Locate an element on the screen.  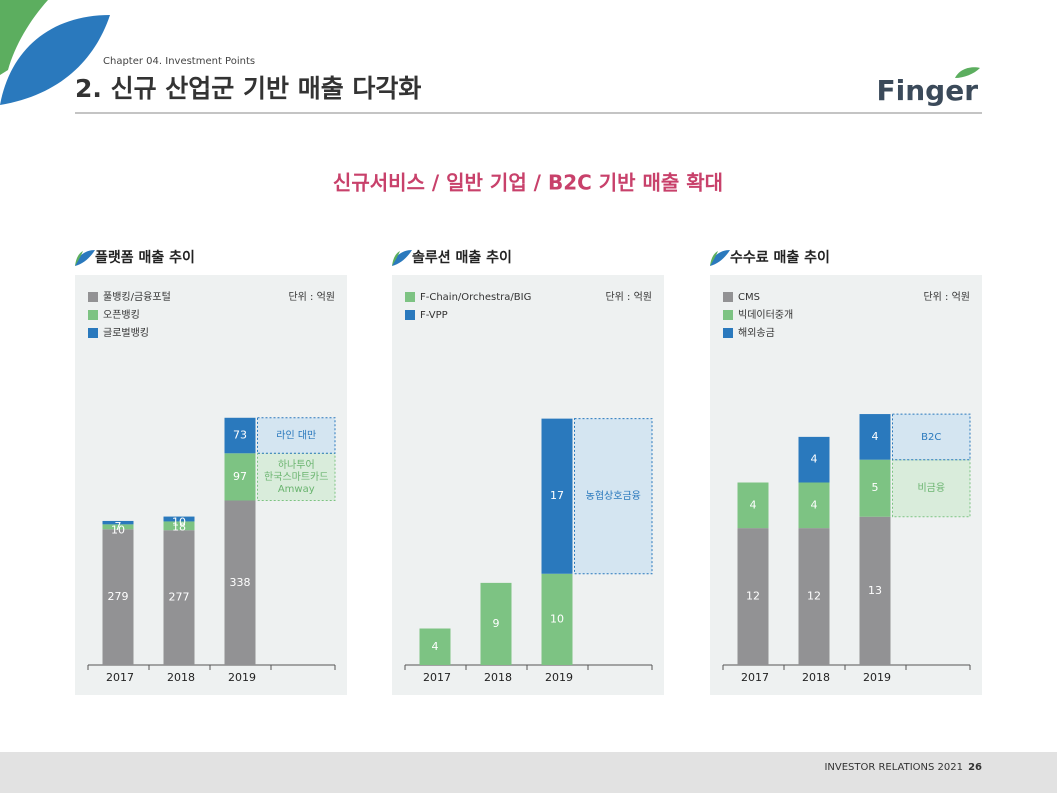
annotation-text: 비금융 is located at coordinates (931, 488).